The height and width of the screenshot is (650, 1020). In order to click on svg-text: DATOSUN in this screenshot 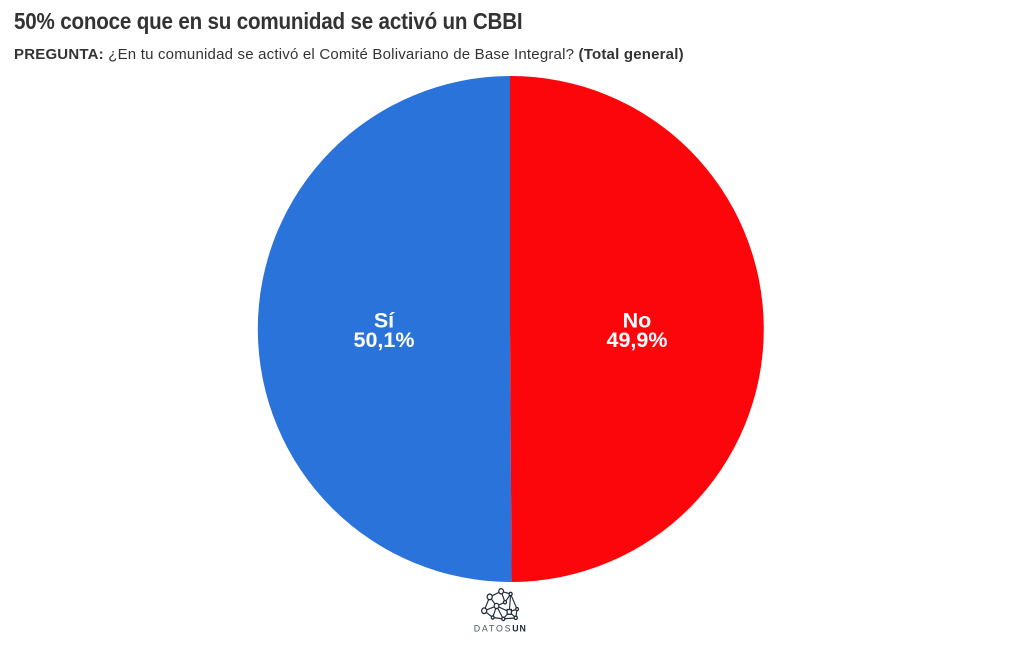, I will do `click(500, 628)`.